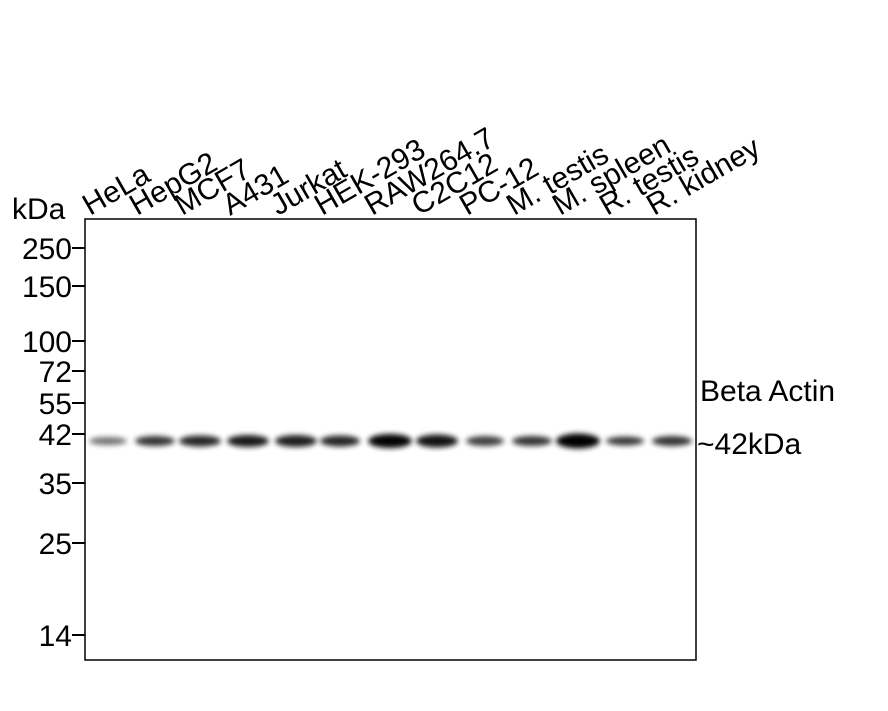  Describe the element at coordinates (47, 342) in the screenshot. I see `marker-label: 100` at that location.